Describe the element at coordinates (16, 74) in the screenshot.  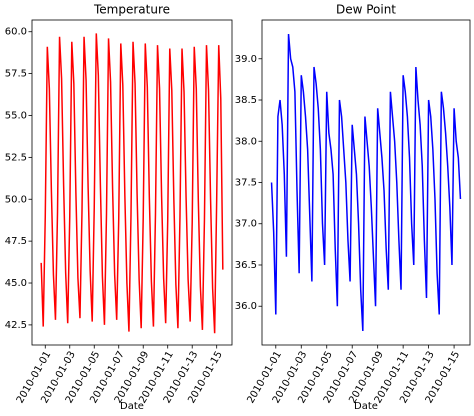
I see `y-tick-label: 57.5` at that location.